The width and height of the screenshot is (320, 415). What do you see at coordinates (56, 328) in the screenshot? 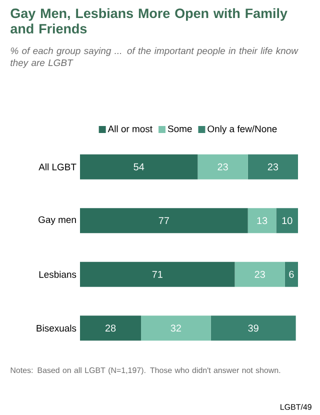
I see `y-tick-label: Bisexuals` at bounding box center [56, 328].